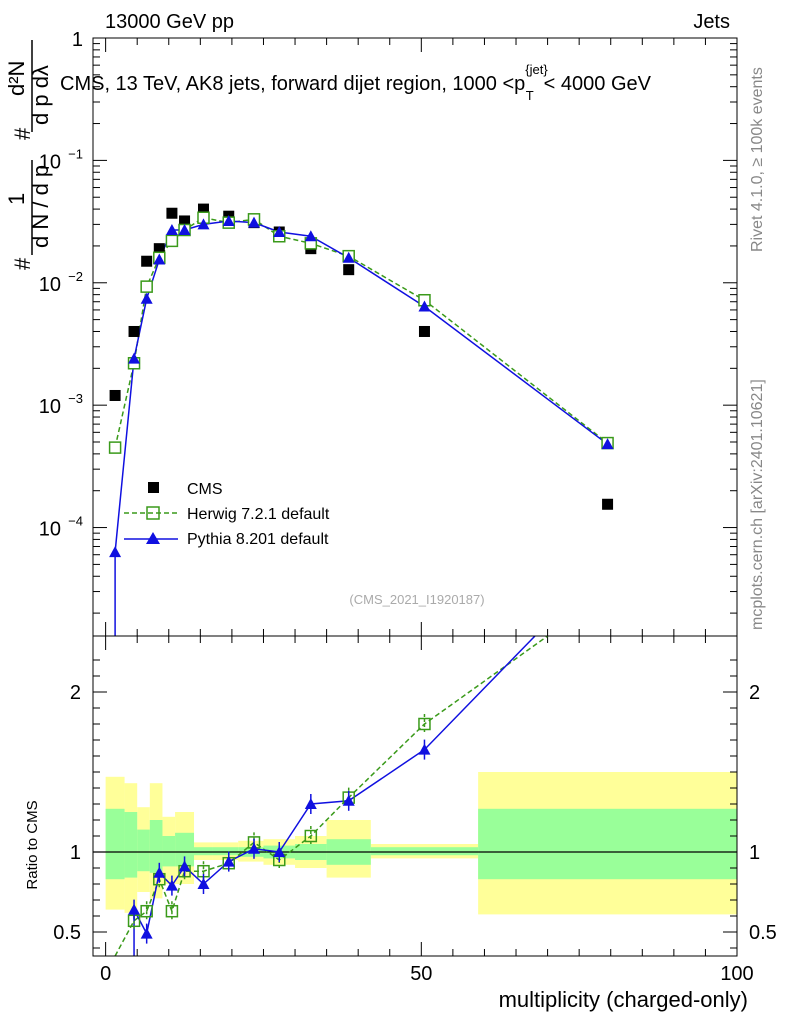 The height and width of the screenshot is (1024, 786). I want to click on main-y-tick-label: 1, so click(77, 40).